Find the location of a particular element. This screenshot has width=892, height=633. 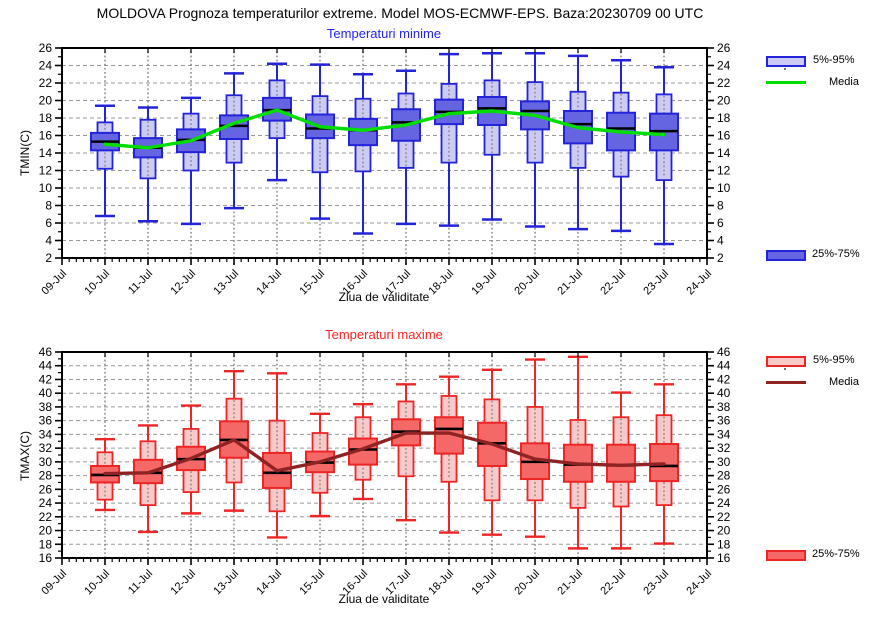

y-tick-label: 28 is located at coordinates (46, 476).